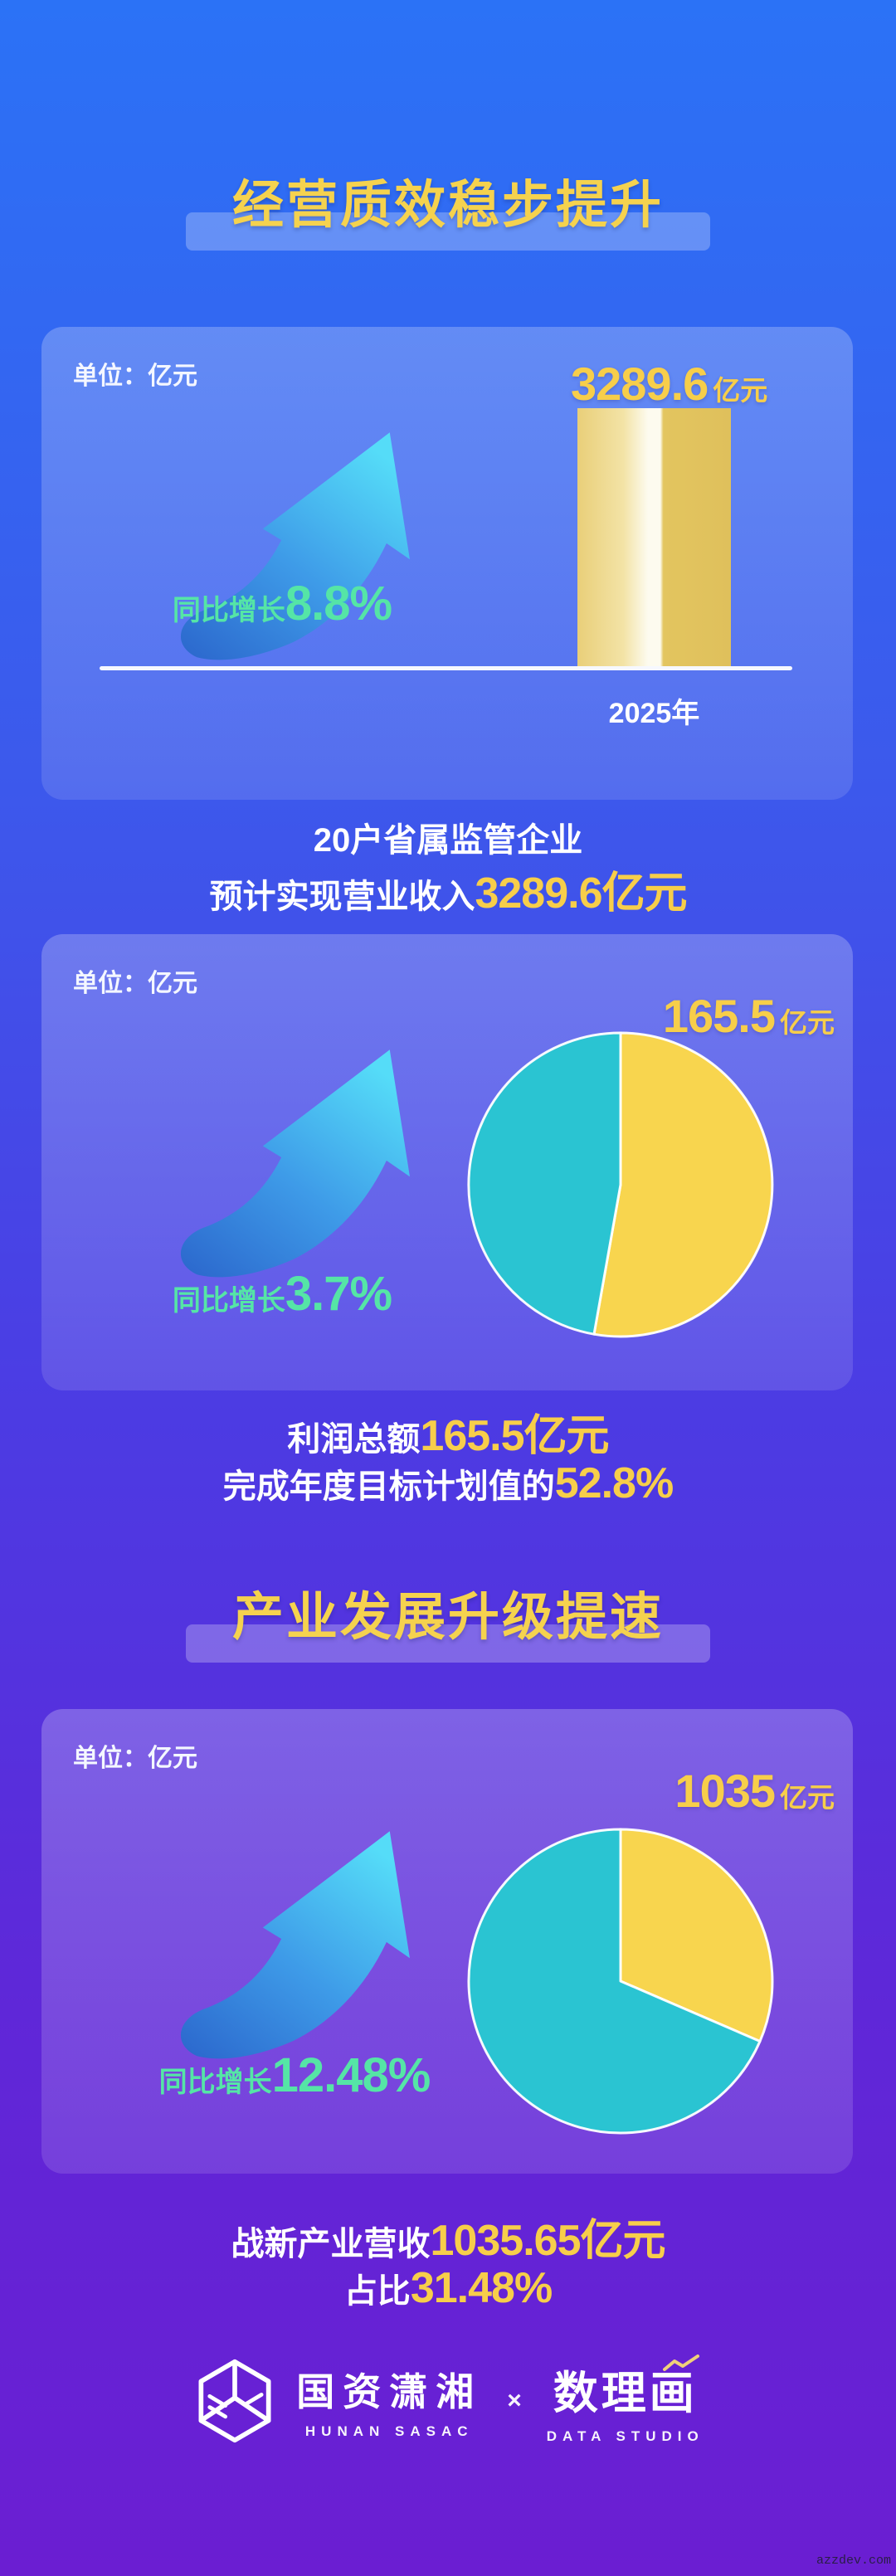  I want to click on bar-value-label: 3289.6 亿元, so click(669, 384).